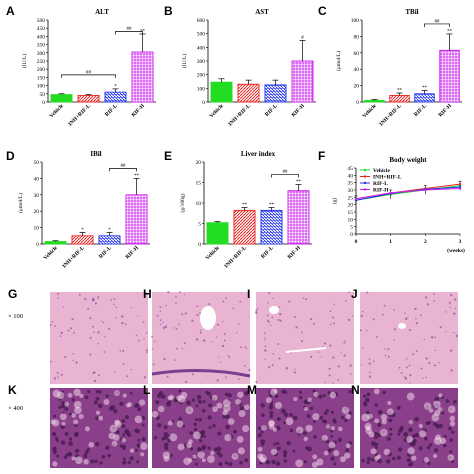 The image size is (474, 474). What do you see at coordinates (37, 163) in the screenshot?
I see `y-tick-label-D: 50` at bounding box center [37, 163].